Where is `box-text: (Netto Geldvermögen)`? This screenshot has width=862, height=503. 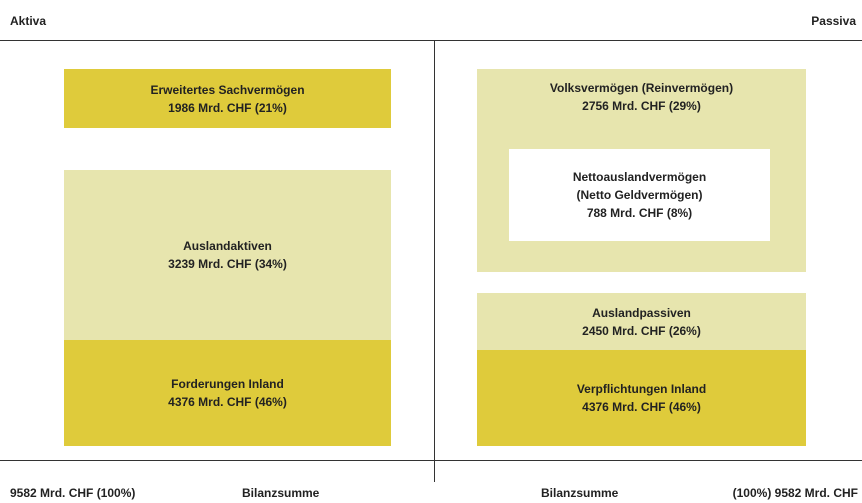 box-text: (Netto Geldvermögen) is located at coordinates (639, 195).